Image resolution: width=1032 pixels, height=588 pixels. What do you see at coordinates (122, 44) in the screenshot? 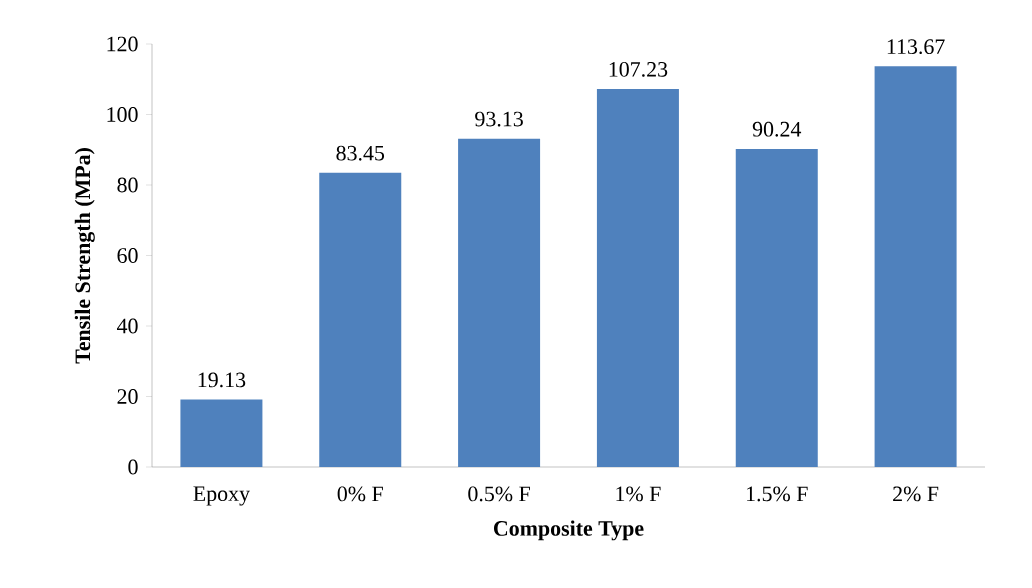
I see `y-tick-label: 120` at bounding box center [122, 44].